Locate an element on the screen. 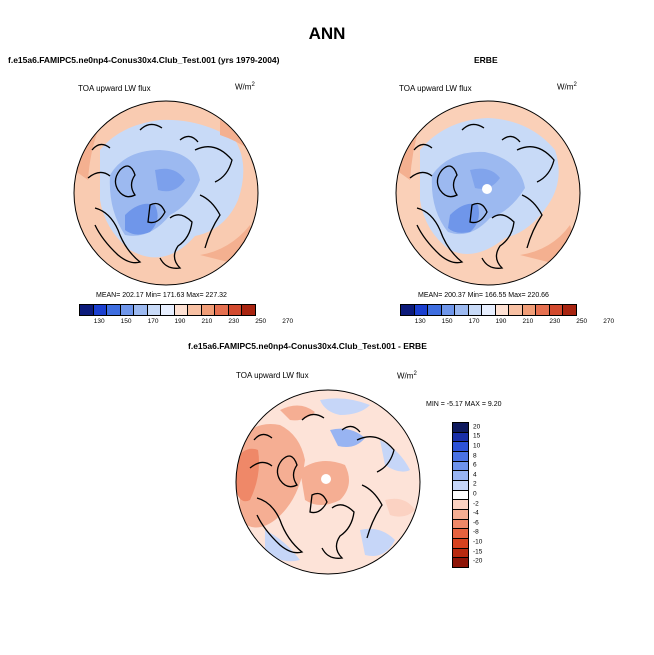 This screenshot has height=655, width=654. panel-2-stats: MEAN= 200.37 Min= 166.55 Max= 220.66 is located at coordinates (483, 295).